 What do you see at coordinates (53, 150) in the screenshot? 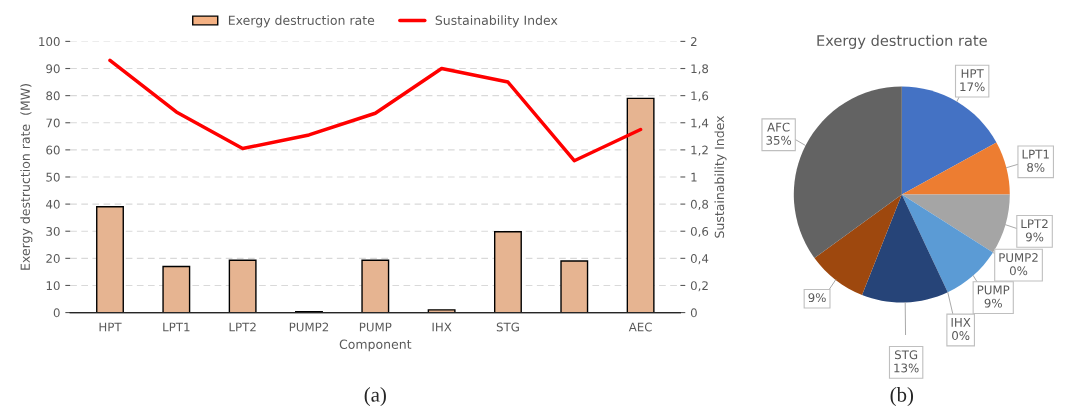
I see `y-tick-label: 60` at bounding box center [53, 150].